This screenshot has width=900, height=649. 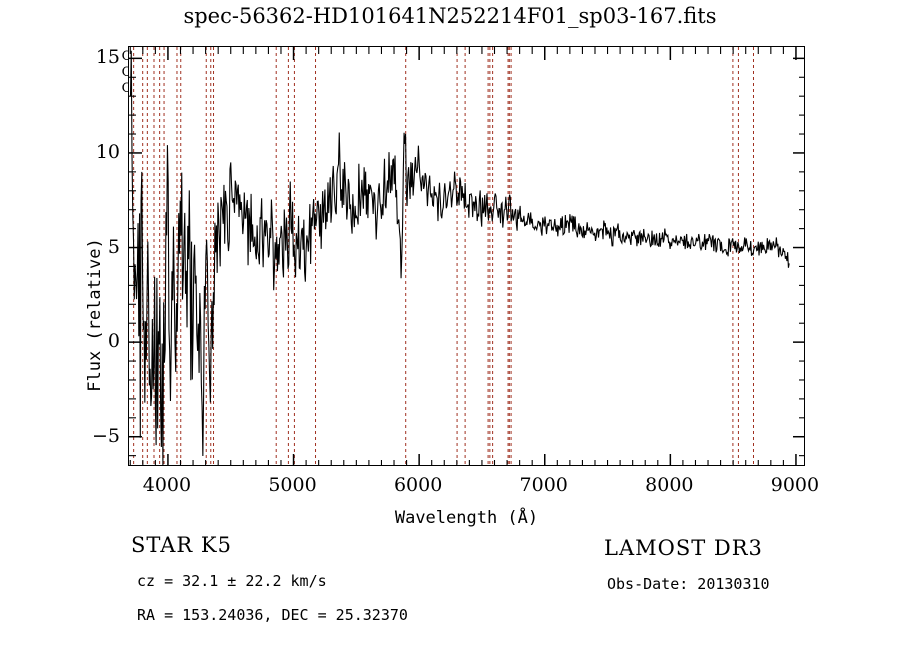 I want to click on x-tick-label: 6000, so click(x=418, y=485).